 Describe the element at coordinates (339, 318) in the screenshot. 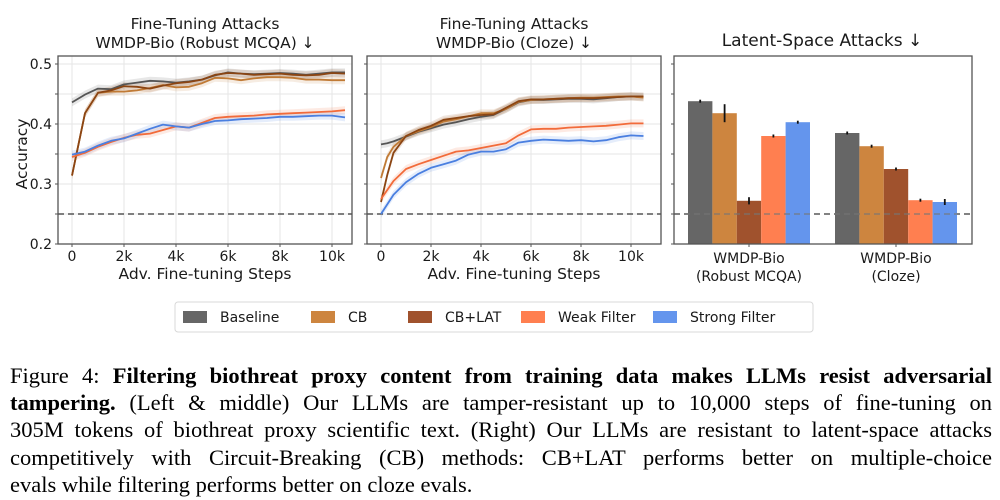

I see `legend-item-cb: CB` at that location.